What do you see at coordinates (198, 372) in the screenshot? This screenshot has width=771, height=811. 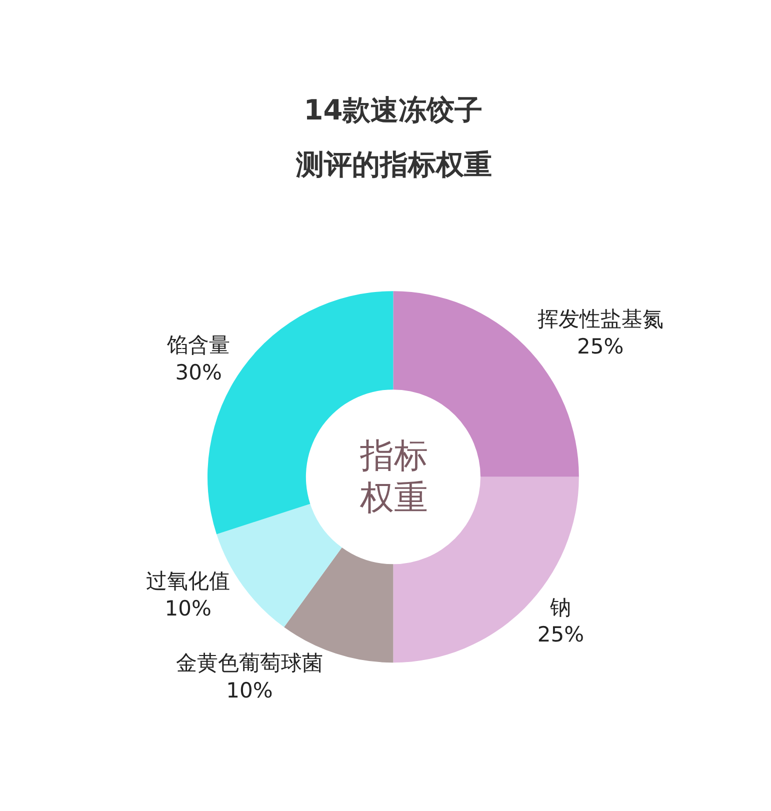 I see `data-label: 30%` at bounding box center [198, 372].